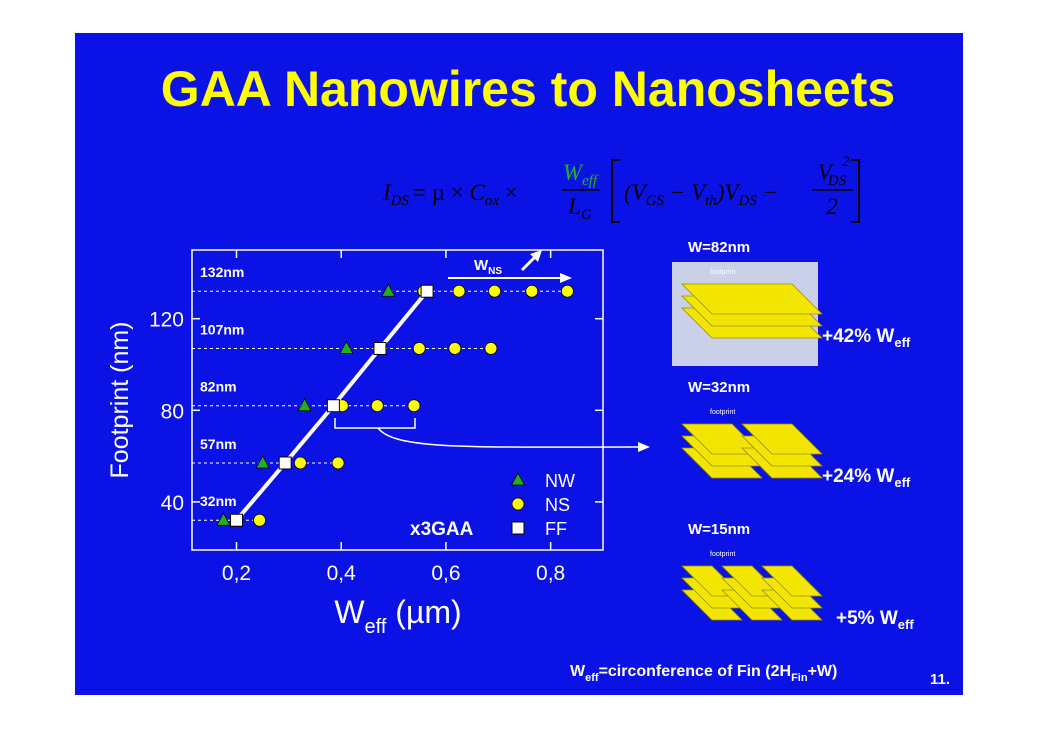  What do you see at coordinates (120, 400) in the screenshot?
I see `y-axis-label: Footprint (nm)` at bounding box center [120, 400].